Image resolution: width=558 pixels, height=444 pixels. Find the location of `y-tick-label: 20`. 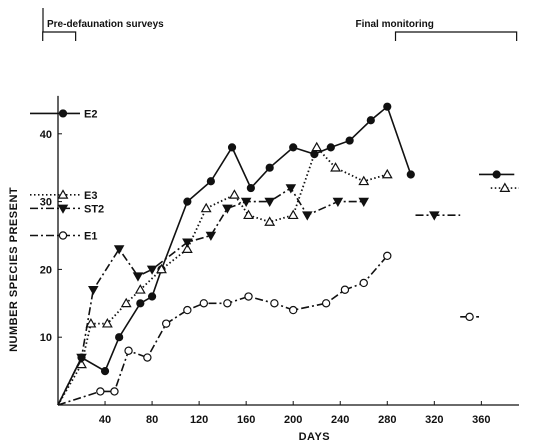

y-tick-label: 20 is located at coordinates (46, 270).